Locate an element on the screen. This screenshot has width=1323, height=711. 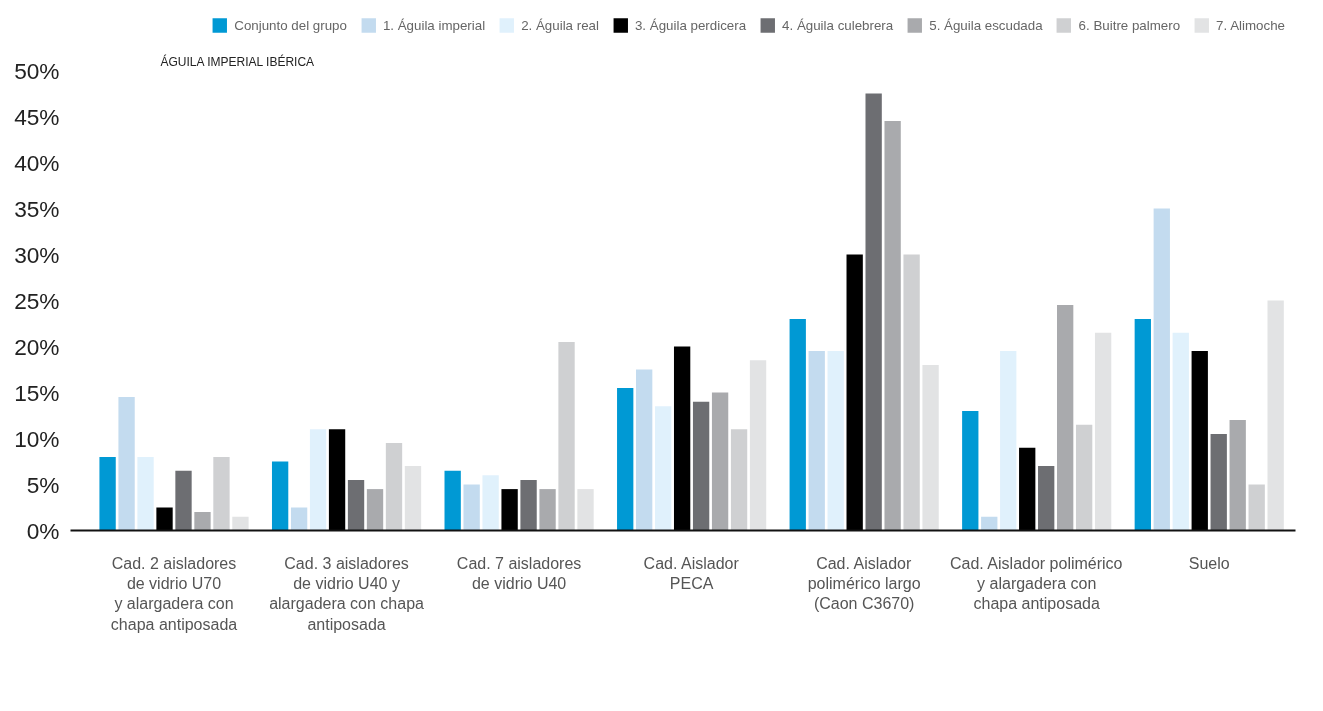
y-tick-label: 20% is located at coordinates (37, 346).